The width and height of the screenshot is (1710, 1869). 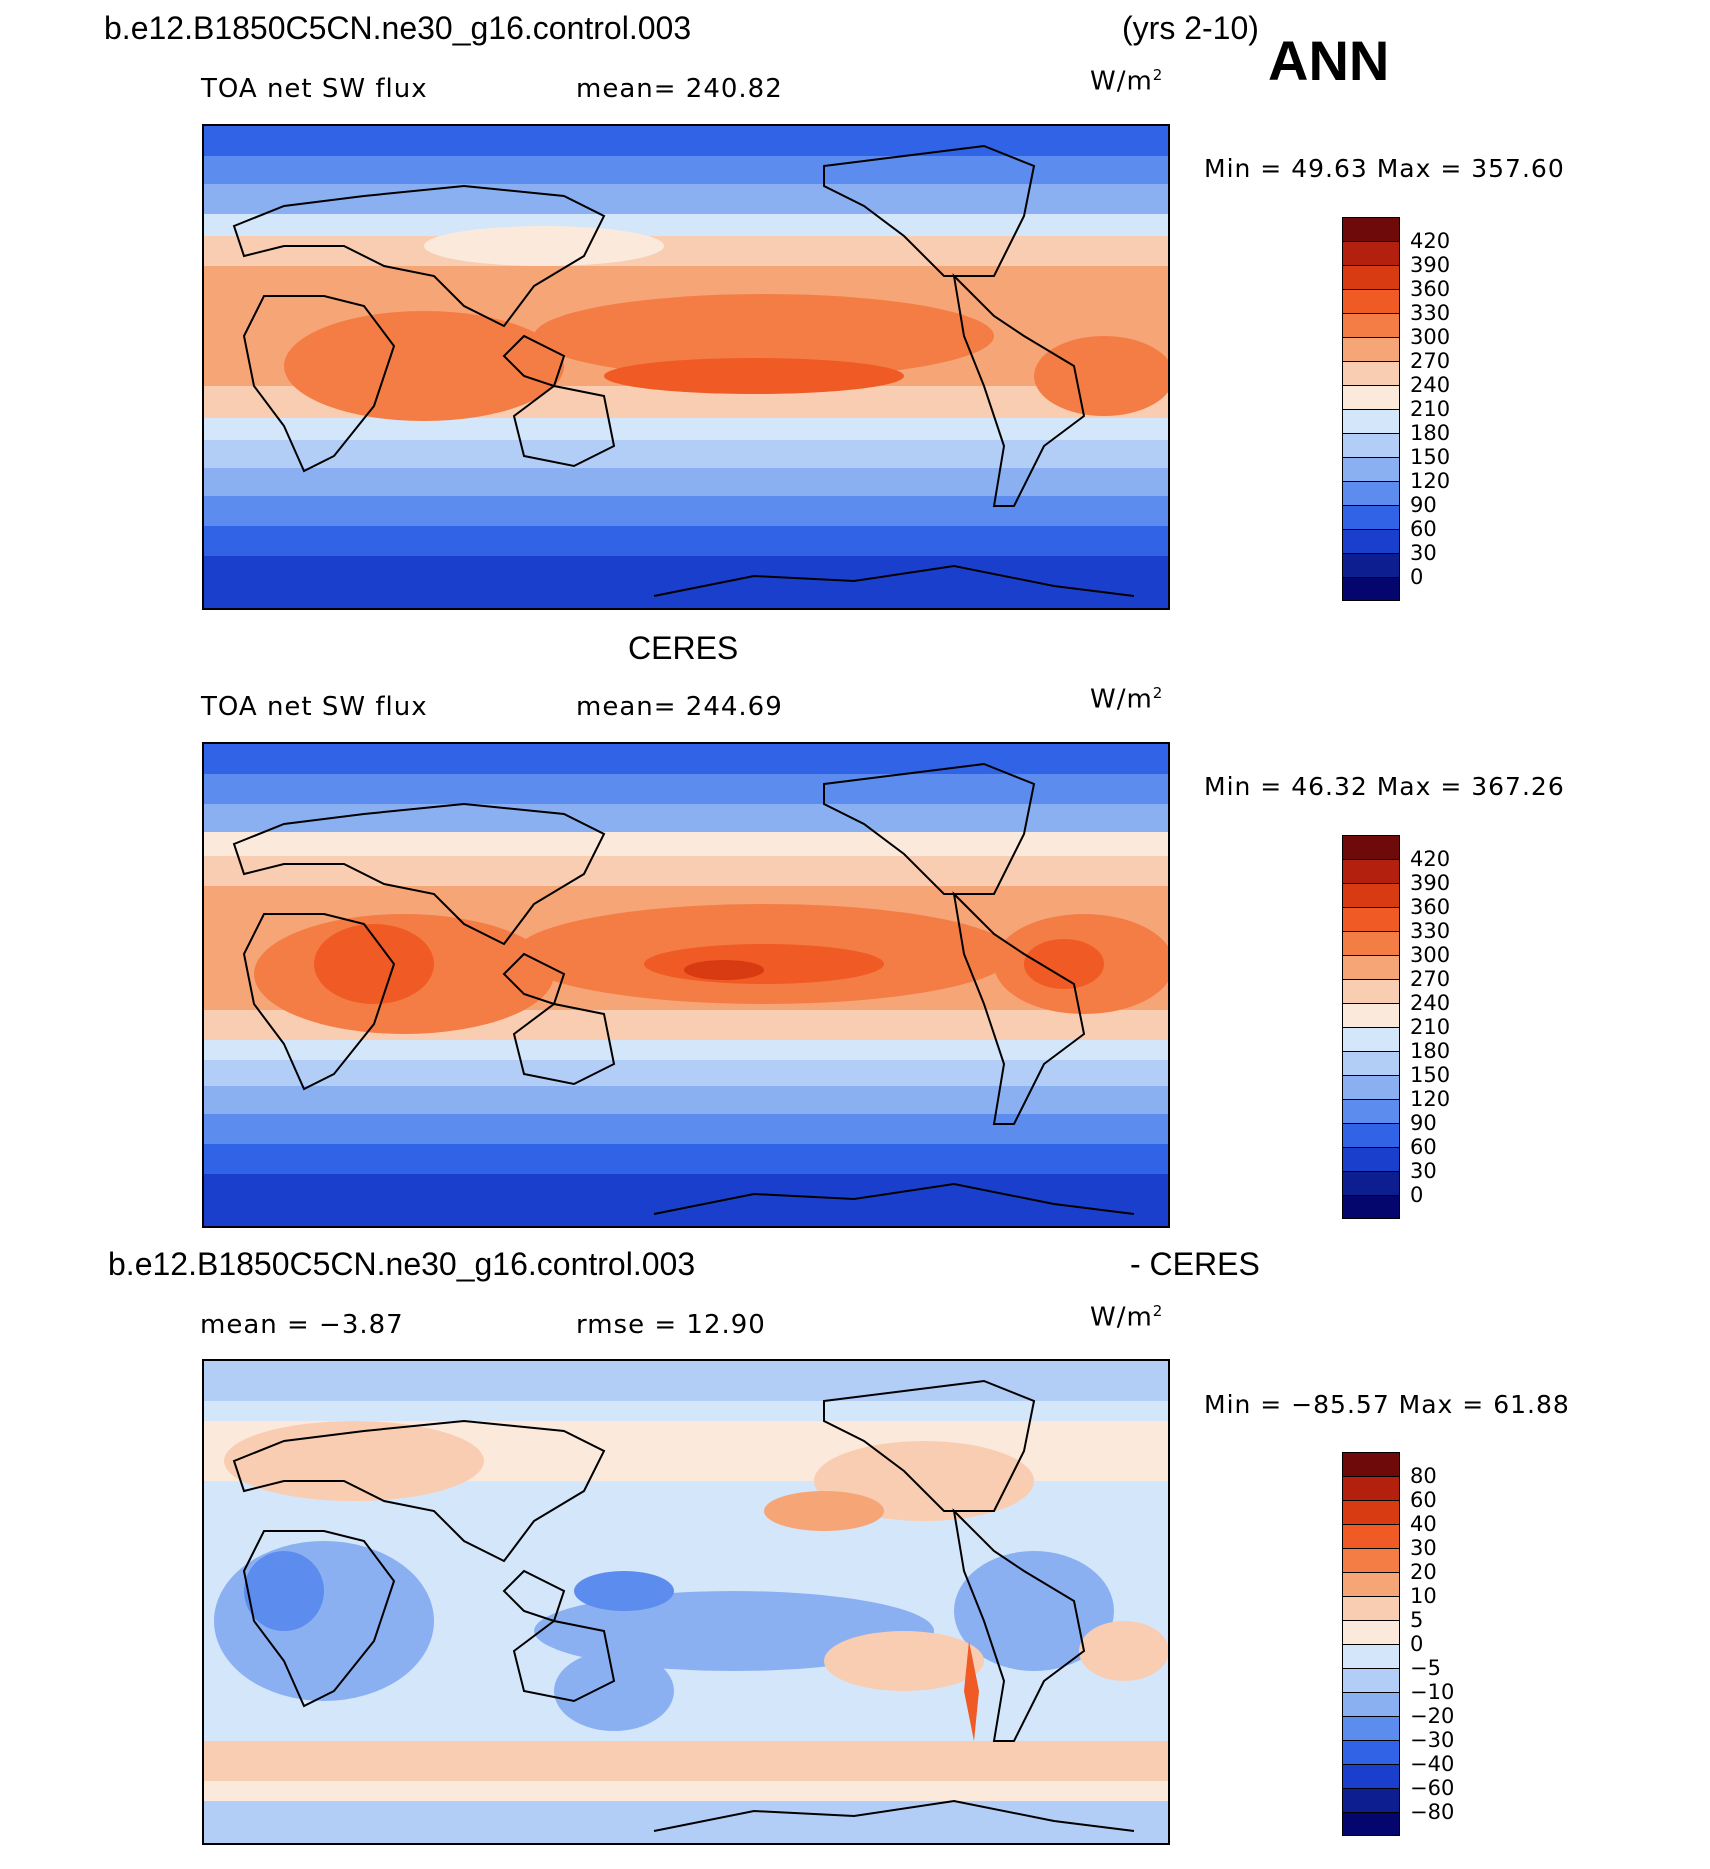 I want to click on tick: −5, so click(x=1425, y=1668).